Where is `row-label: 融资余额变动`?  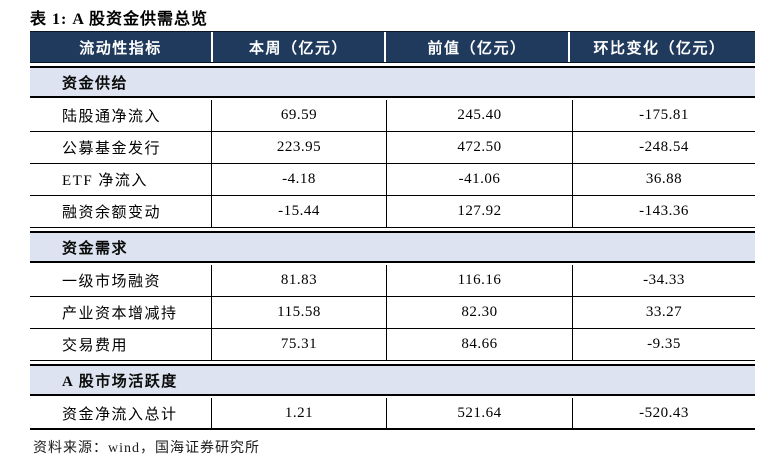 row-label: 融资余额变动 is located at coordinates (112, 213).